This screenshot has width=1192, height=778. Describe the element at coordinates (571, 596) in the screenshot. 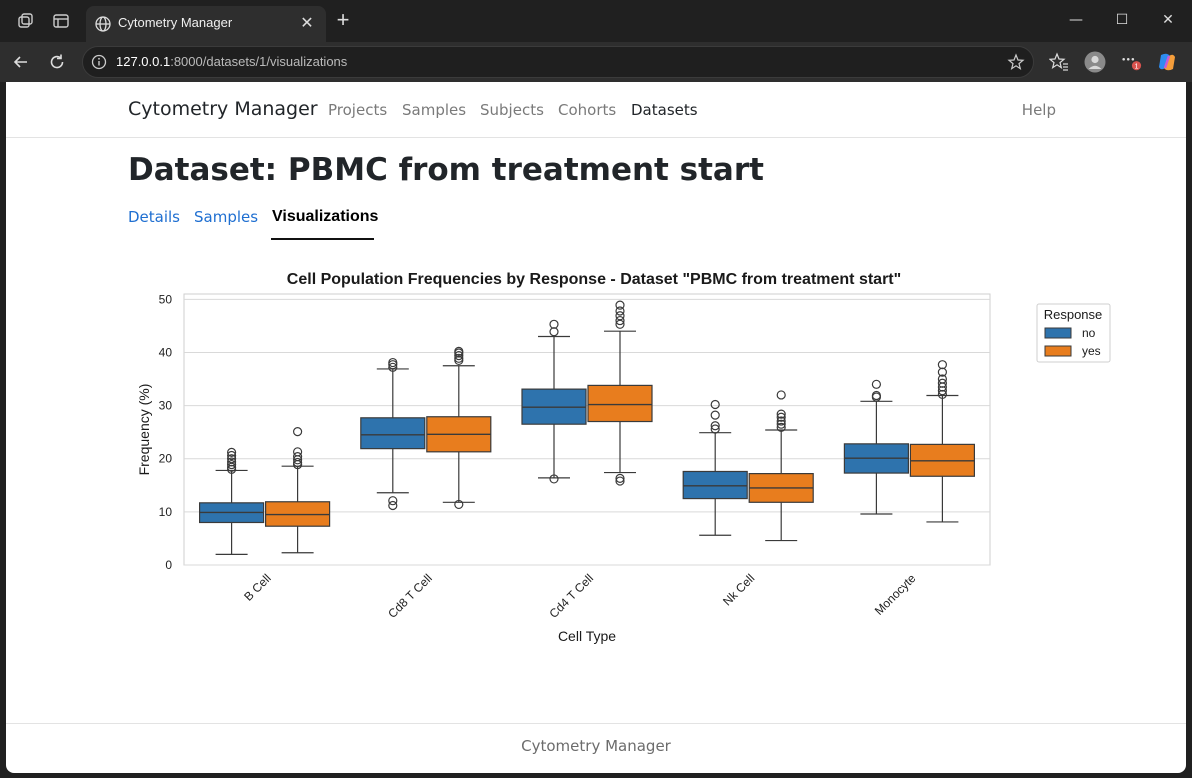

I see `x-tick-label: Cd4 T Cell` at that location.